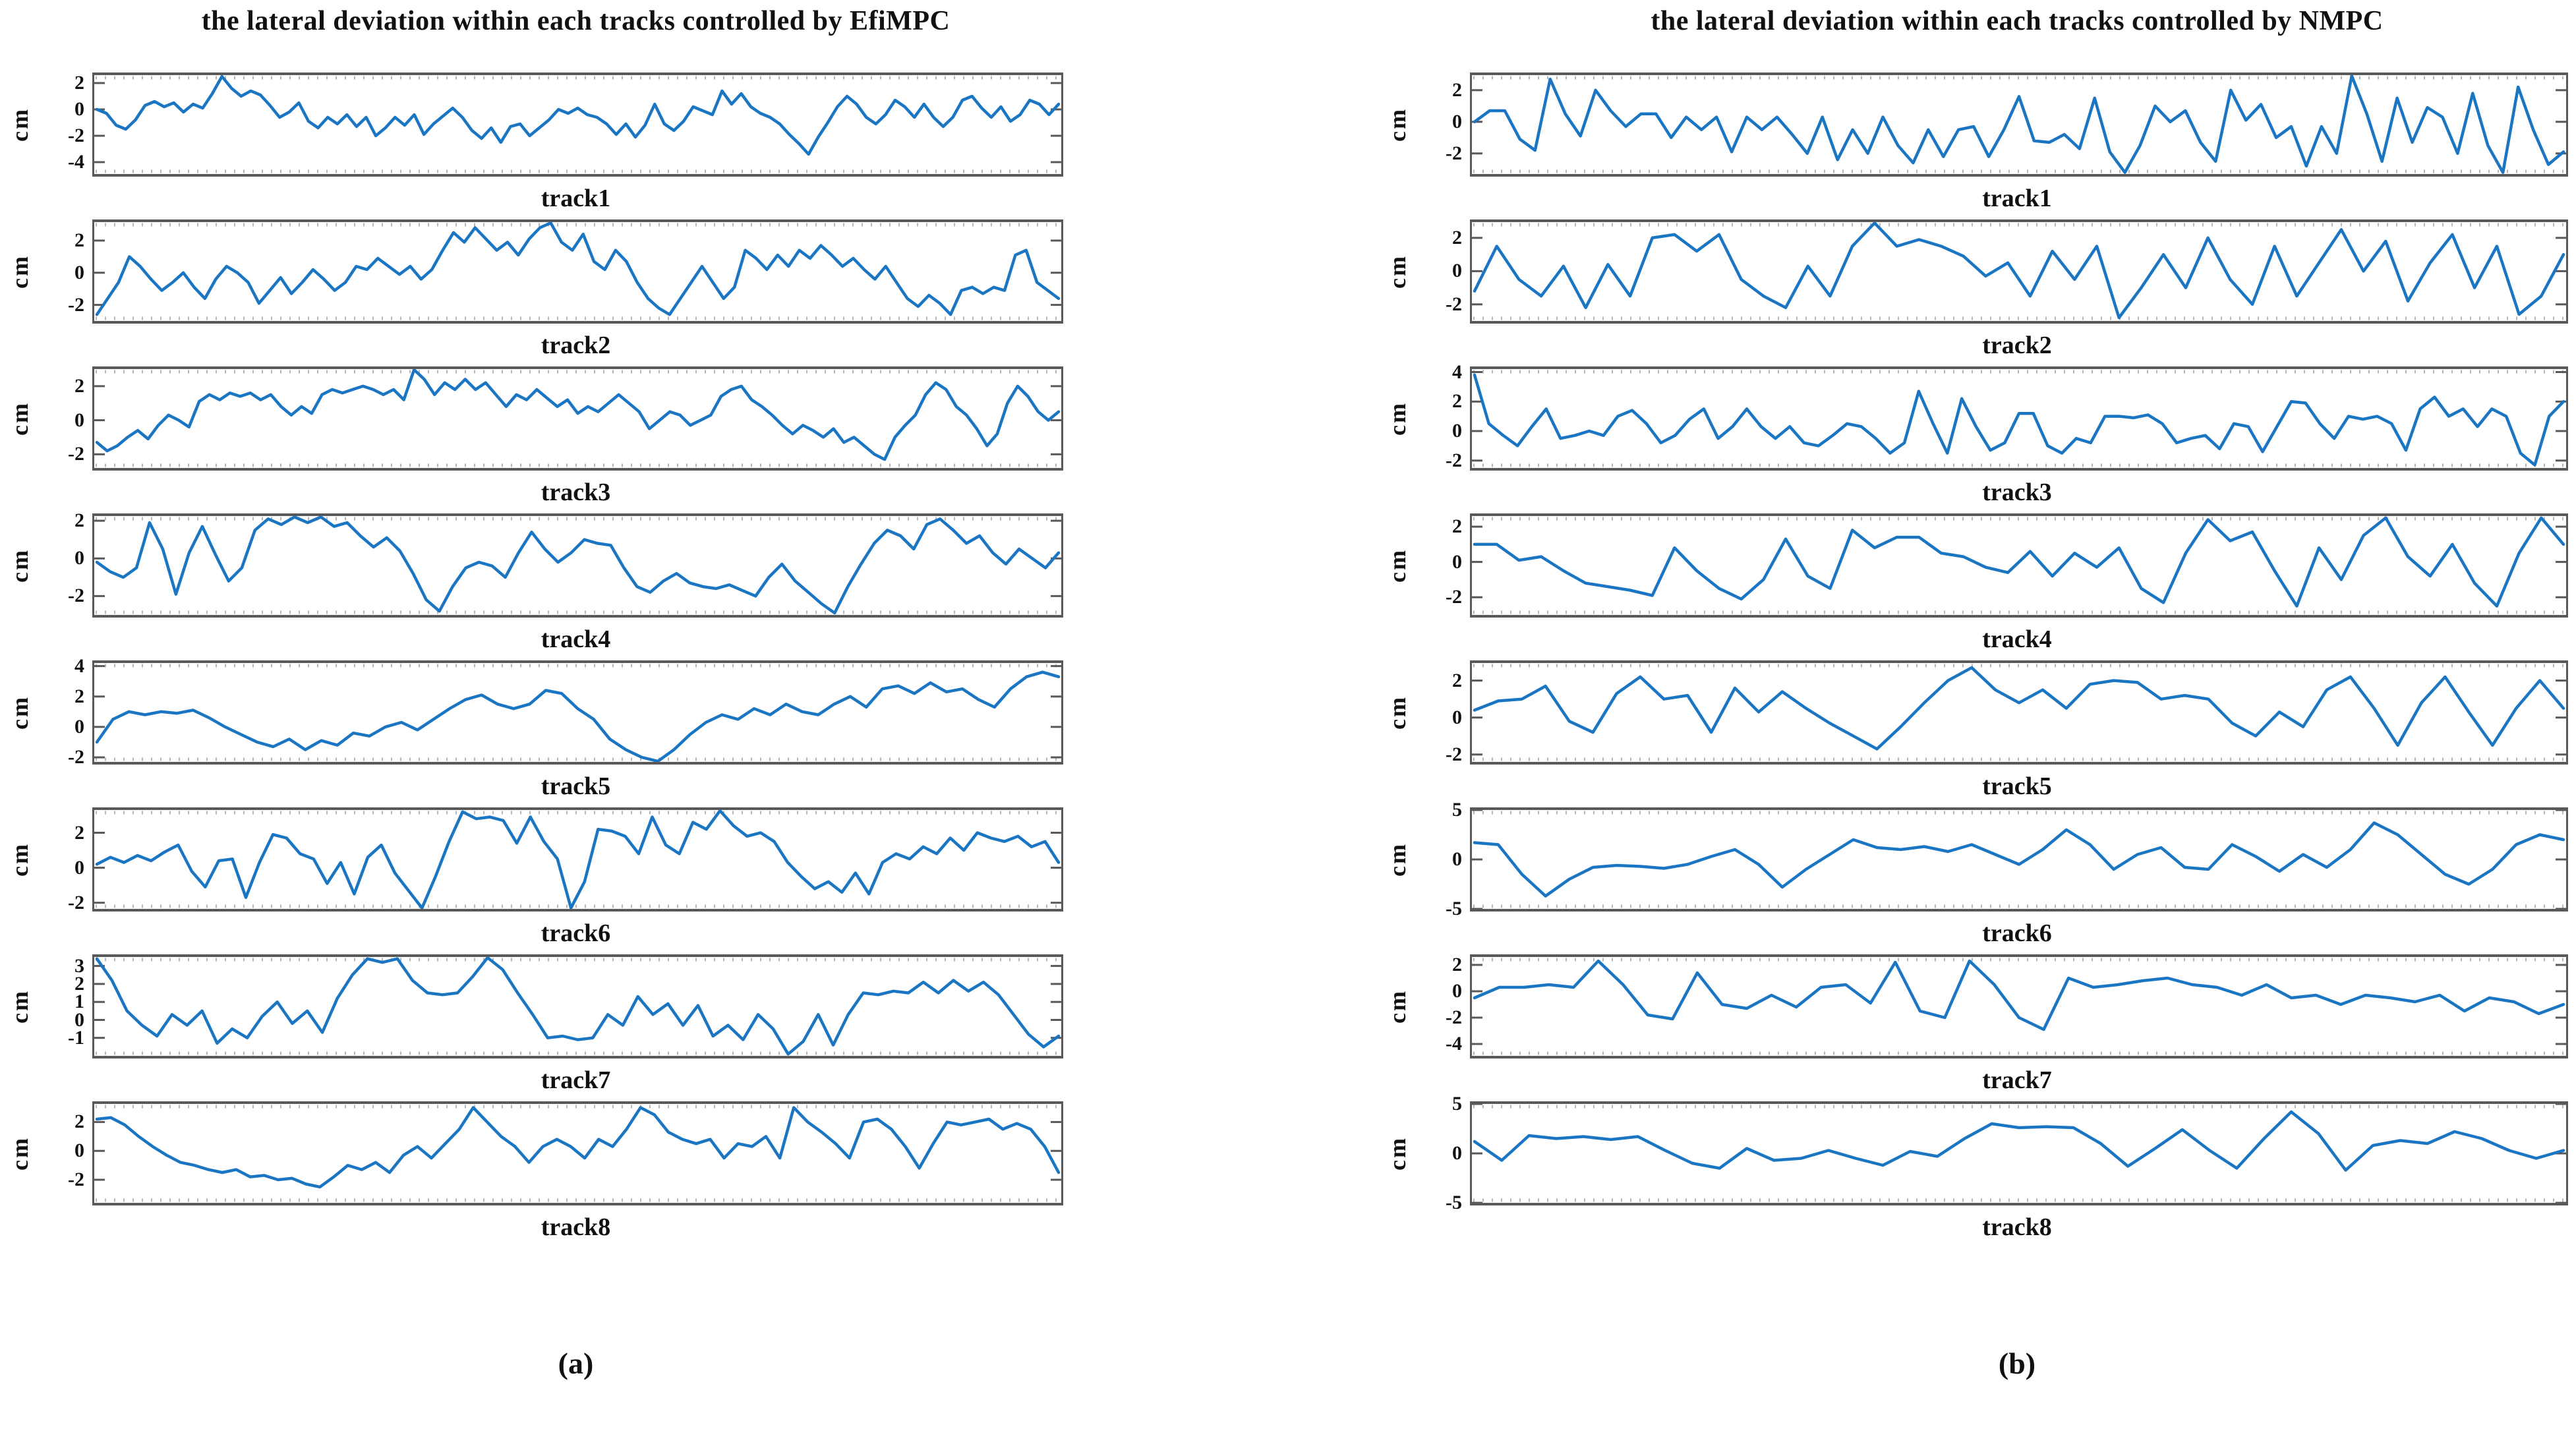 The image size is (2576, 1448). What do you see at coordinates (66, 711) in the screenshot?
I see `y-axis-tick-labels: 4 2 0 -2` at bounding box center [66, 711].